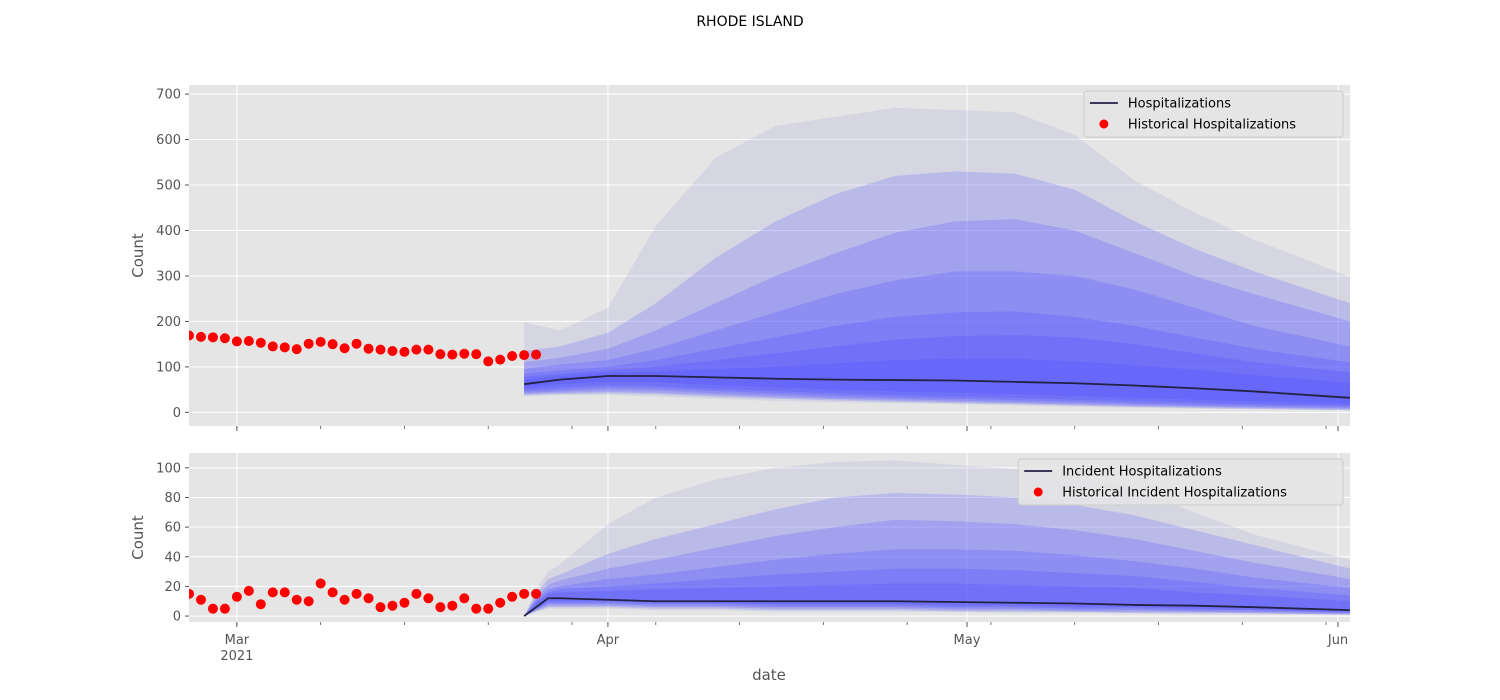 The height and width of the screenshot is (700, 1500). Describe the element at coordinates (168, 276) in the screenshot. I see `y-tick-label: 300` at that location.